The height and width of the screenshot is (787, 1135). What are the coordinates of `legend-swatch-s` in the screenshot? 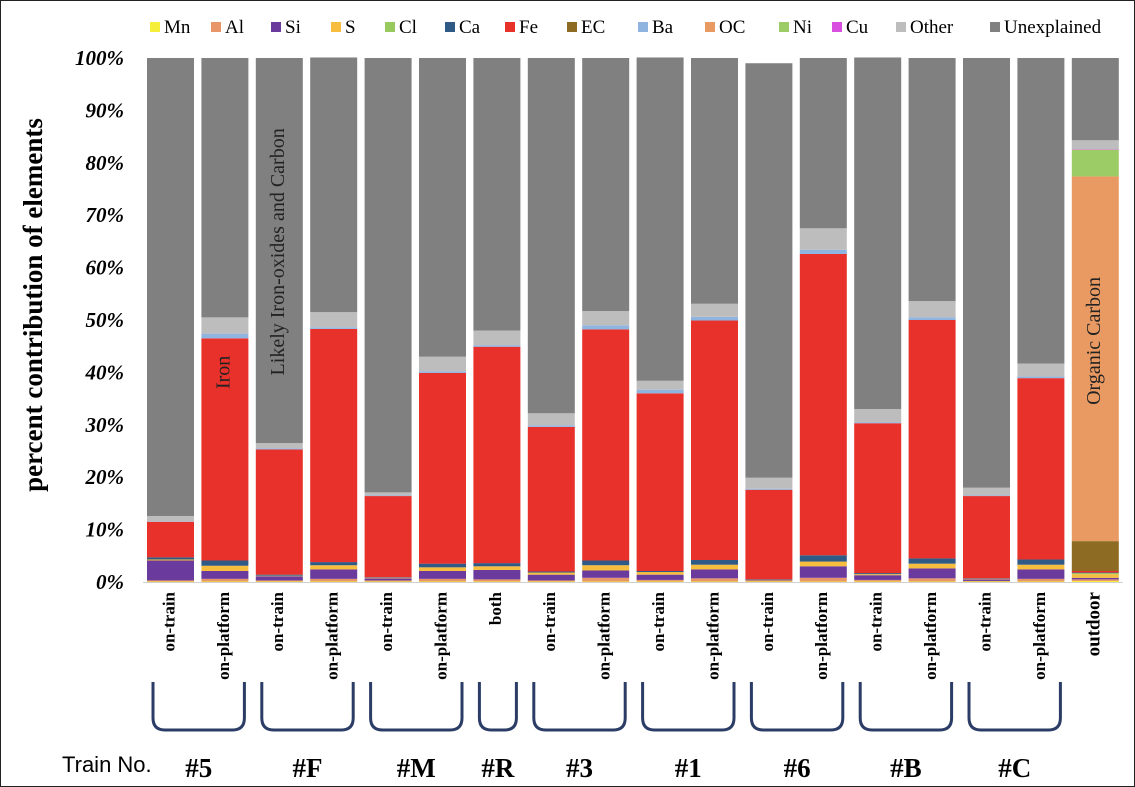 It's located at (336, 27).